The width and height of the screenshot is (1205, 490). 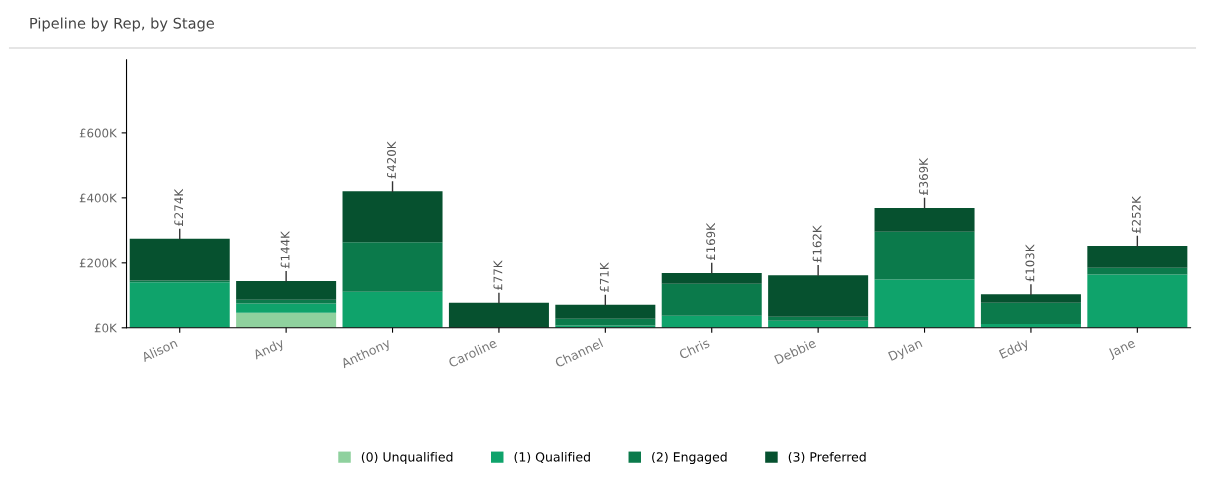 What do you see at coordinates (1136, 214) in the screenshot?
I see `total-label: £252K` at bounding box center [1136, 214].